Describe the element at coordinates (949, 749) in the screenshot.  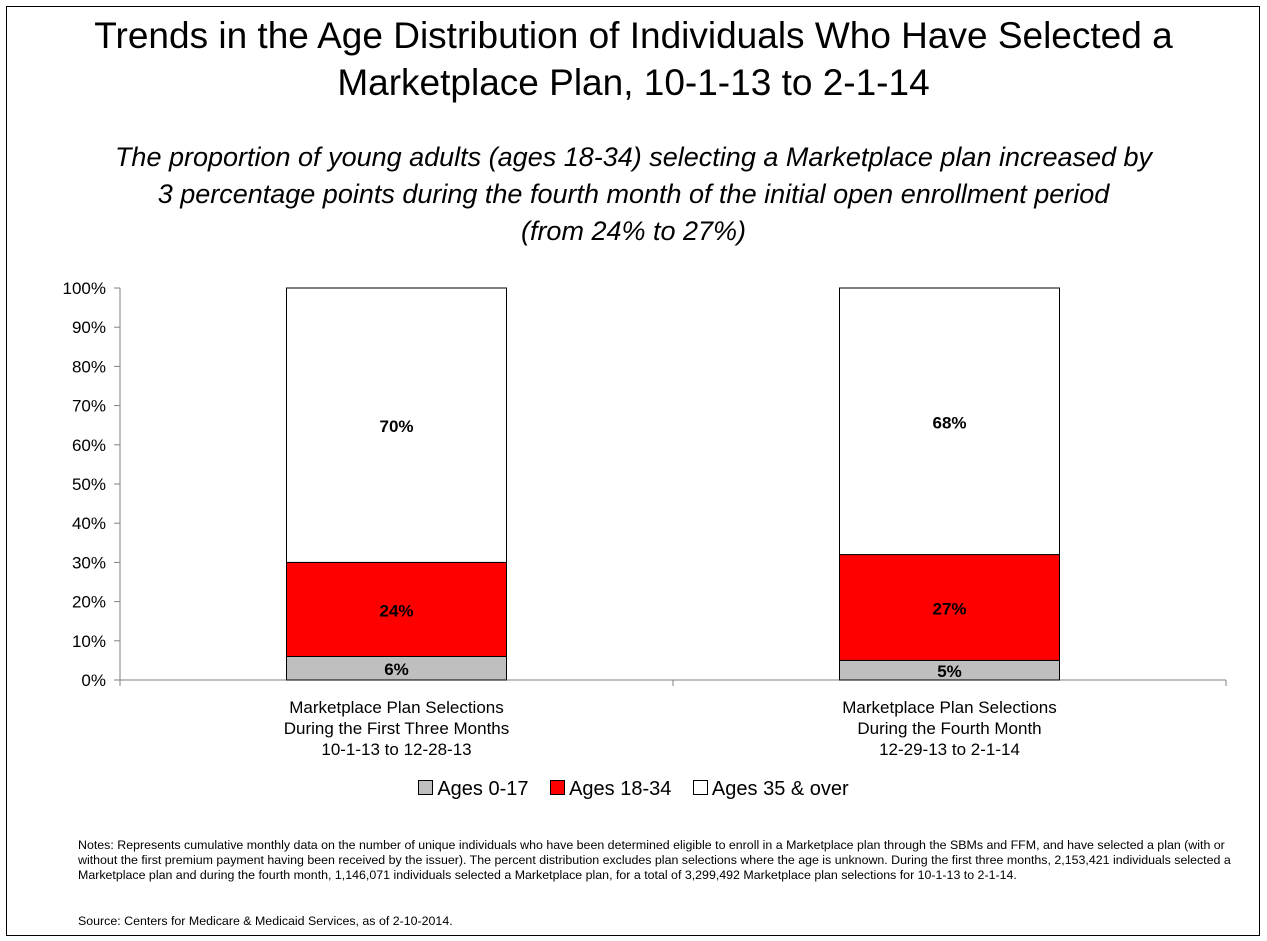
I see `x-category-label: 12-29-13 to 2-1-14` at that location.